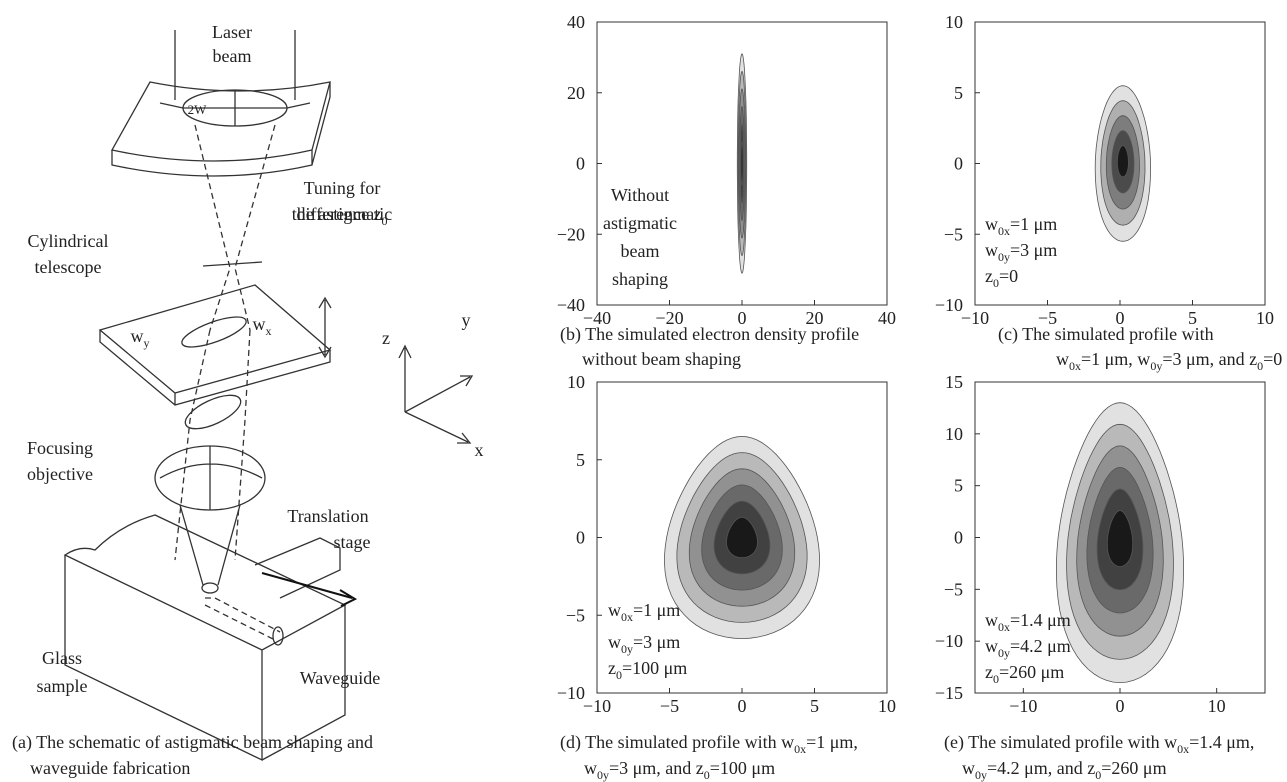 The height and width of the screenshot is (782, 1287). What do you see at coordinates (214, 332) in the screenshot?
I see `lens-ellipse` at bounding box center [214, 332].